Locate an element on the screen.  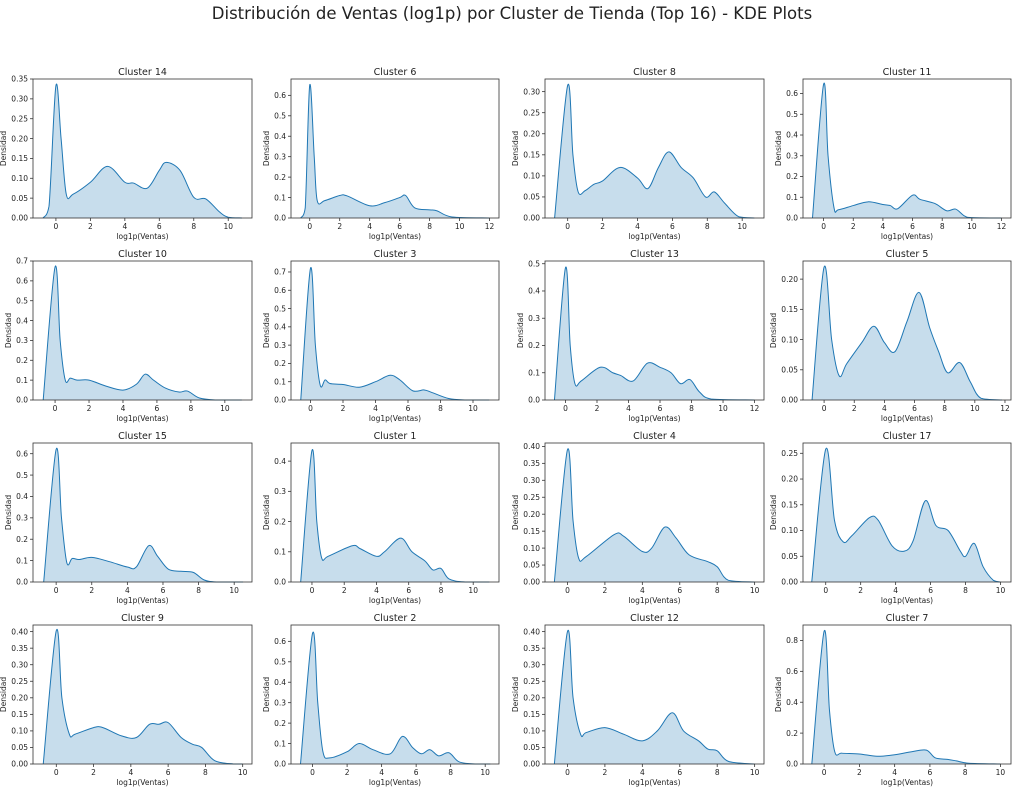
subplot-title: Cluster 15 is located at coordinates (142, 436).